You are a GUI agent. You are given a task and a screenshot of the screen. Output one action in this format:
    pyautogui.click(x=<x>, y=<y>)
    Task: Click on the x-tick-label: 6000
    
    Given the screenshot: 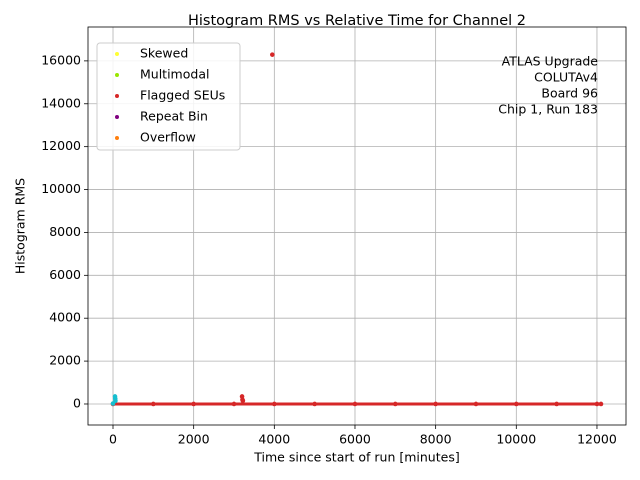 What is the action you would take?
    pyautogui.click(x=355, y=439)
    